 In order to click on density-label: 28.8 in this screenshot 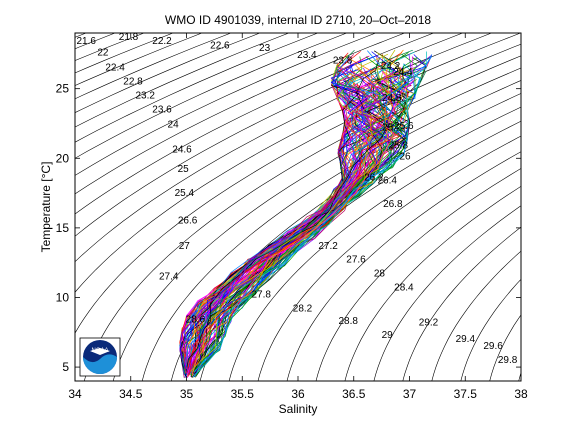, I will do `click(348, 321)`.